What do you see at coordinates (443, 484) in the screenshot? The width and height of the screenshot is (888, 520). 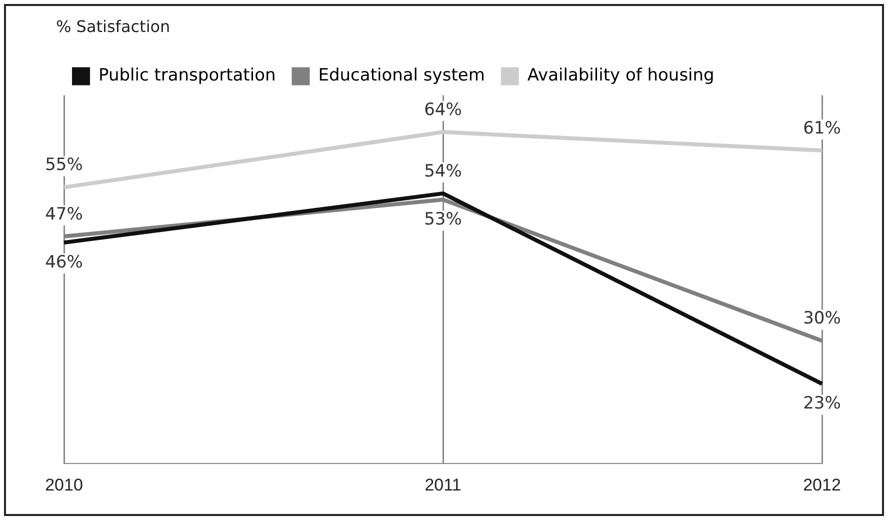 I see `x-tick-label: 2011` at bounding box center [443, 484].